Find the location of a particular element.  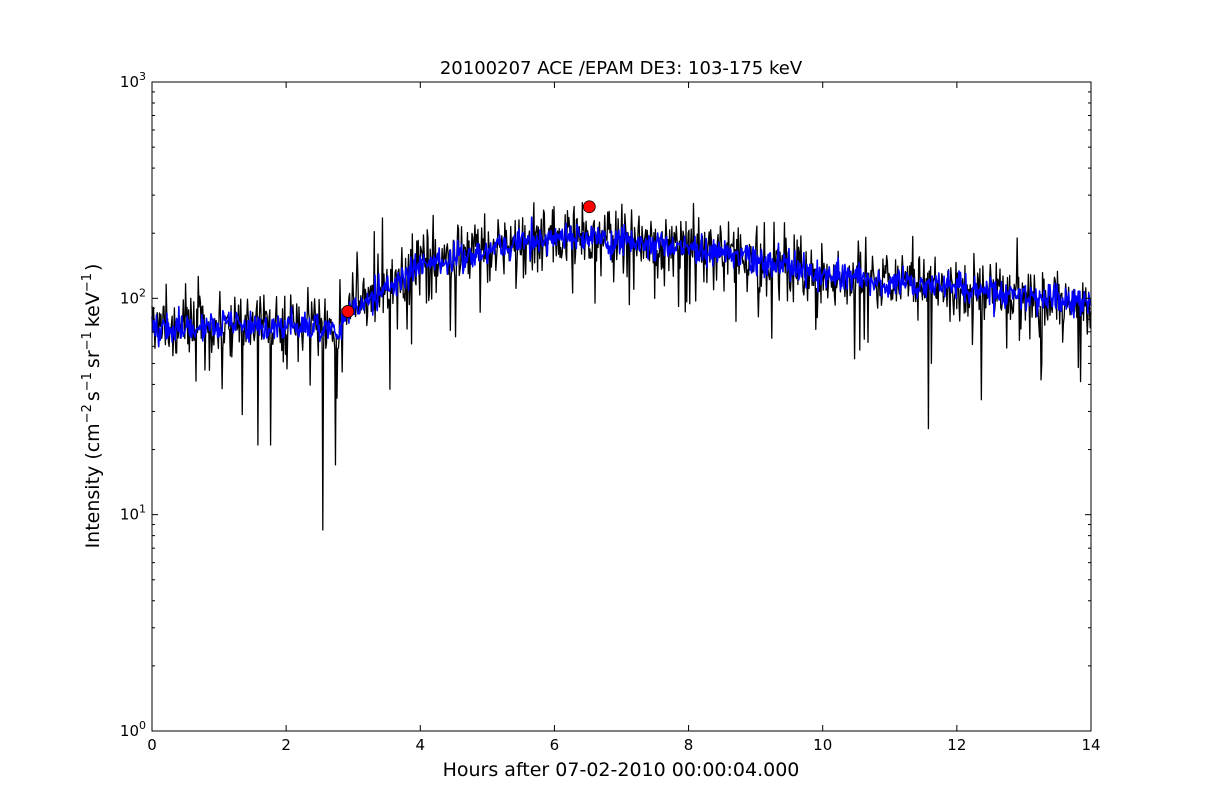

y-tick-label: 10⁰ is located at coordinates (133, 729).